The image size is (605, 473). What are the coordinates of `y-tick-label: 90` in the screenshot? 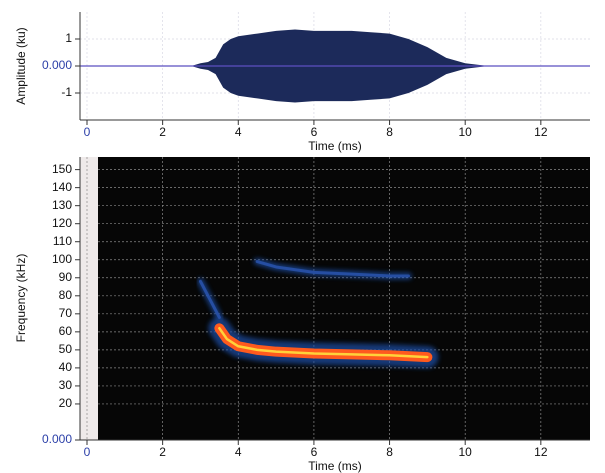 It's located at (66, 277).